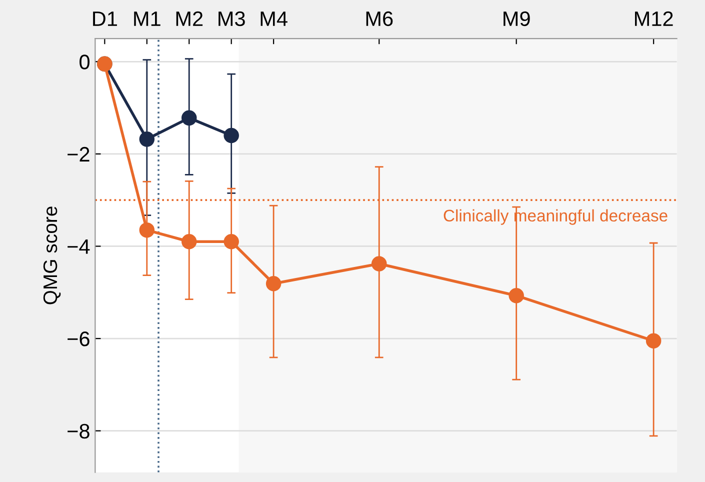 The image size is (705, 482). I want to click on y-tick-label: −2, so click(79, 154).